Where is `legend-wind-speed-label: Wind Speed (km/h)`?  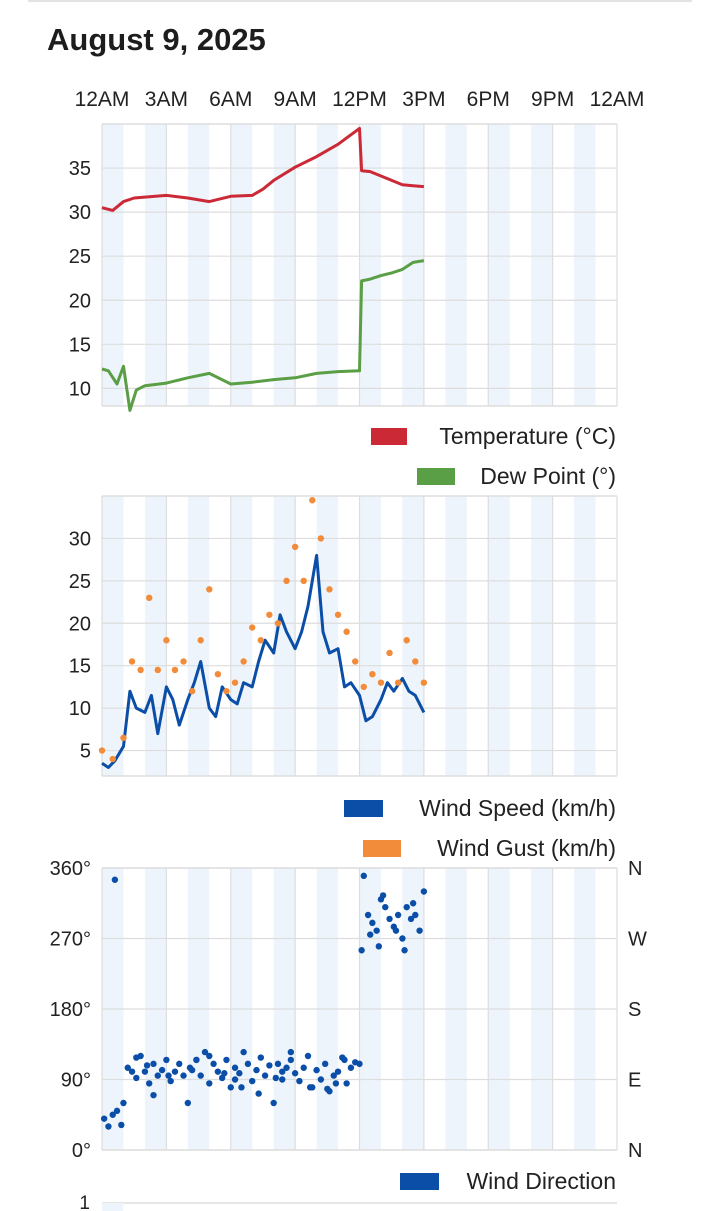 legend-wind-speed-label: Wind Speed (km/h) is located at coordinates (517, 808).